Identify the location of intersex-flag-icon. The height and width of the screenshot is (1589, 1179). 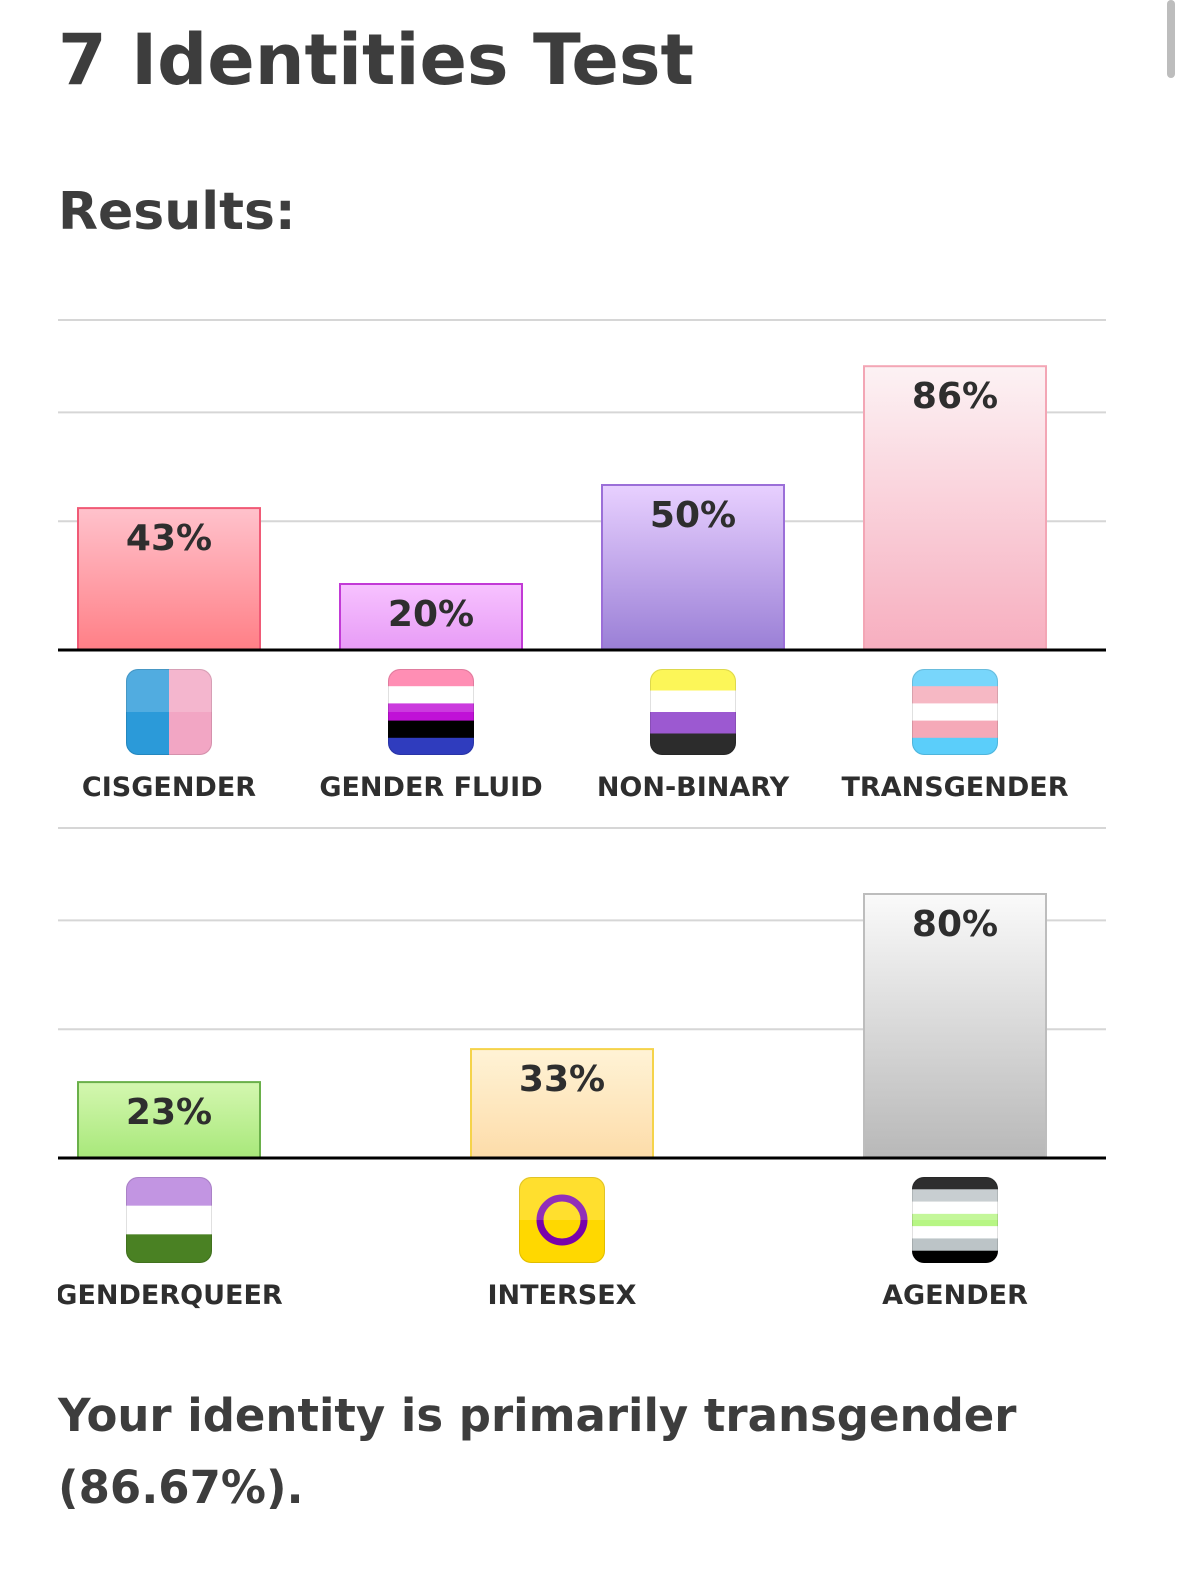
(562, 1220).